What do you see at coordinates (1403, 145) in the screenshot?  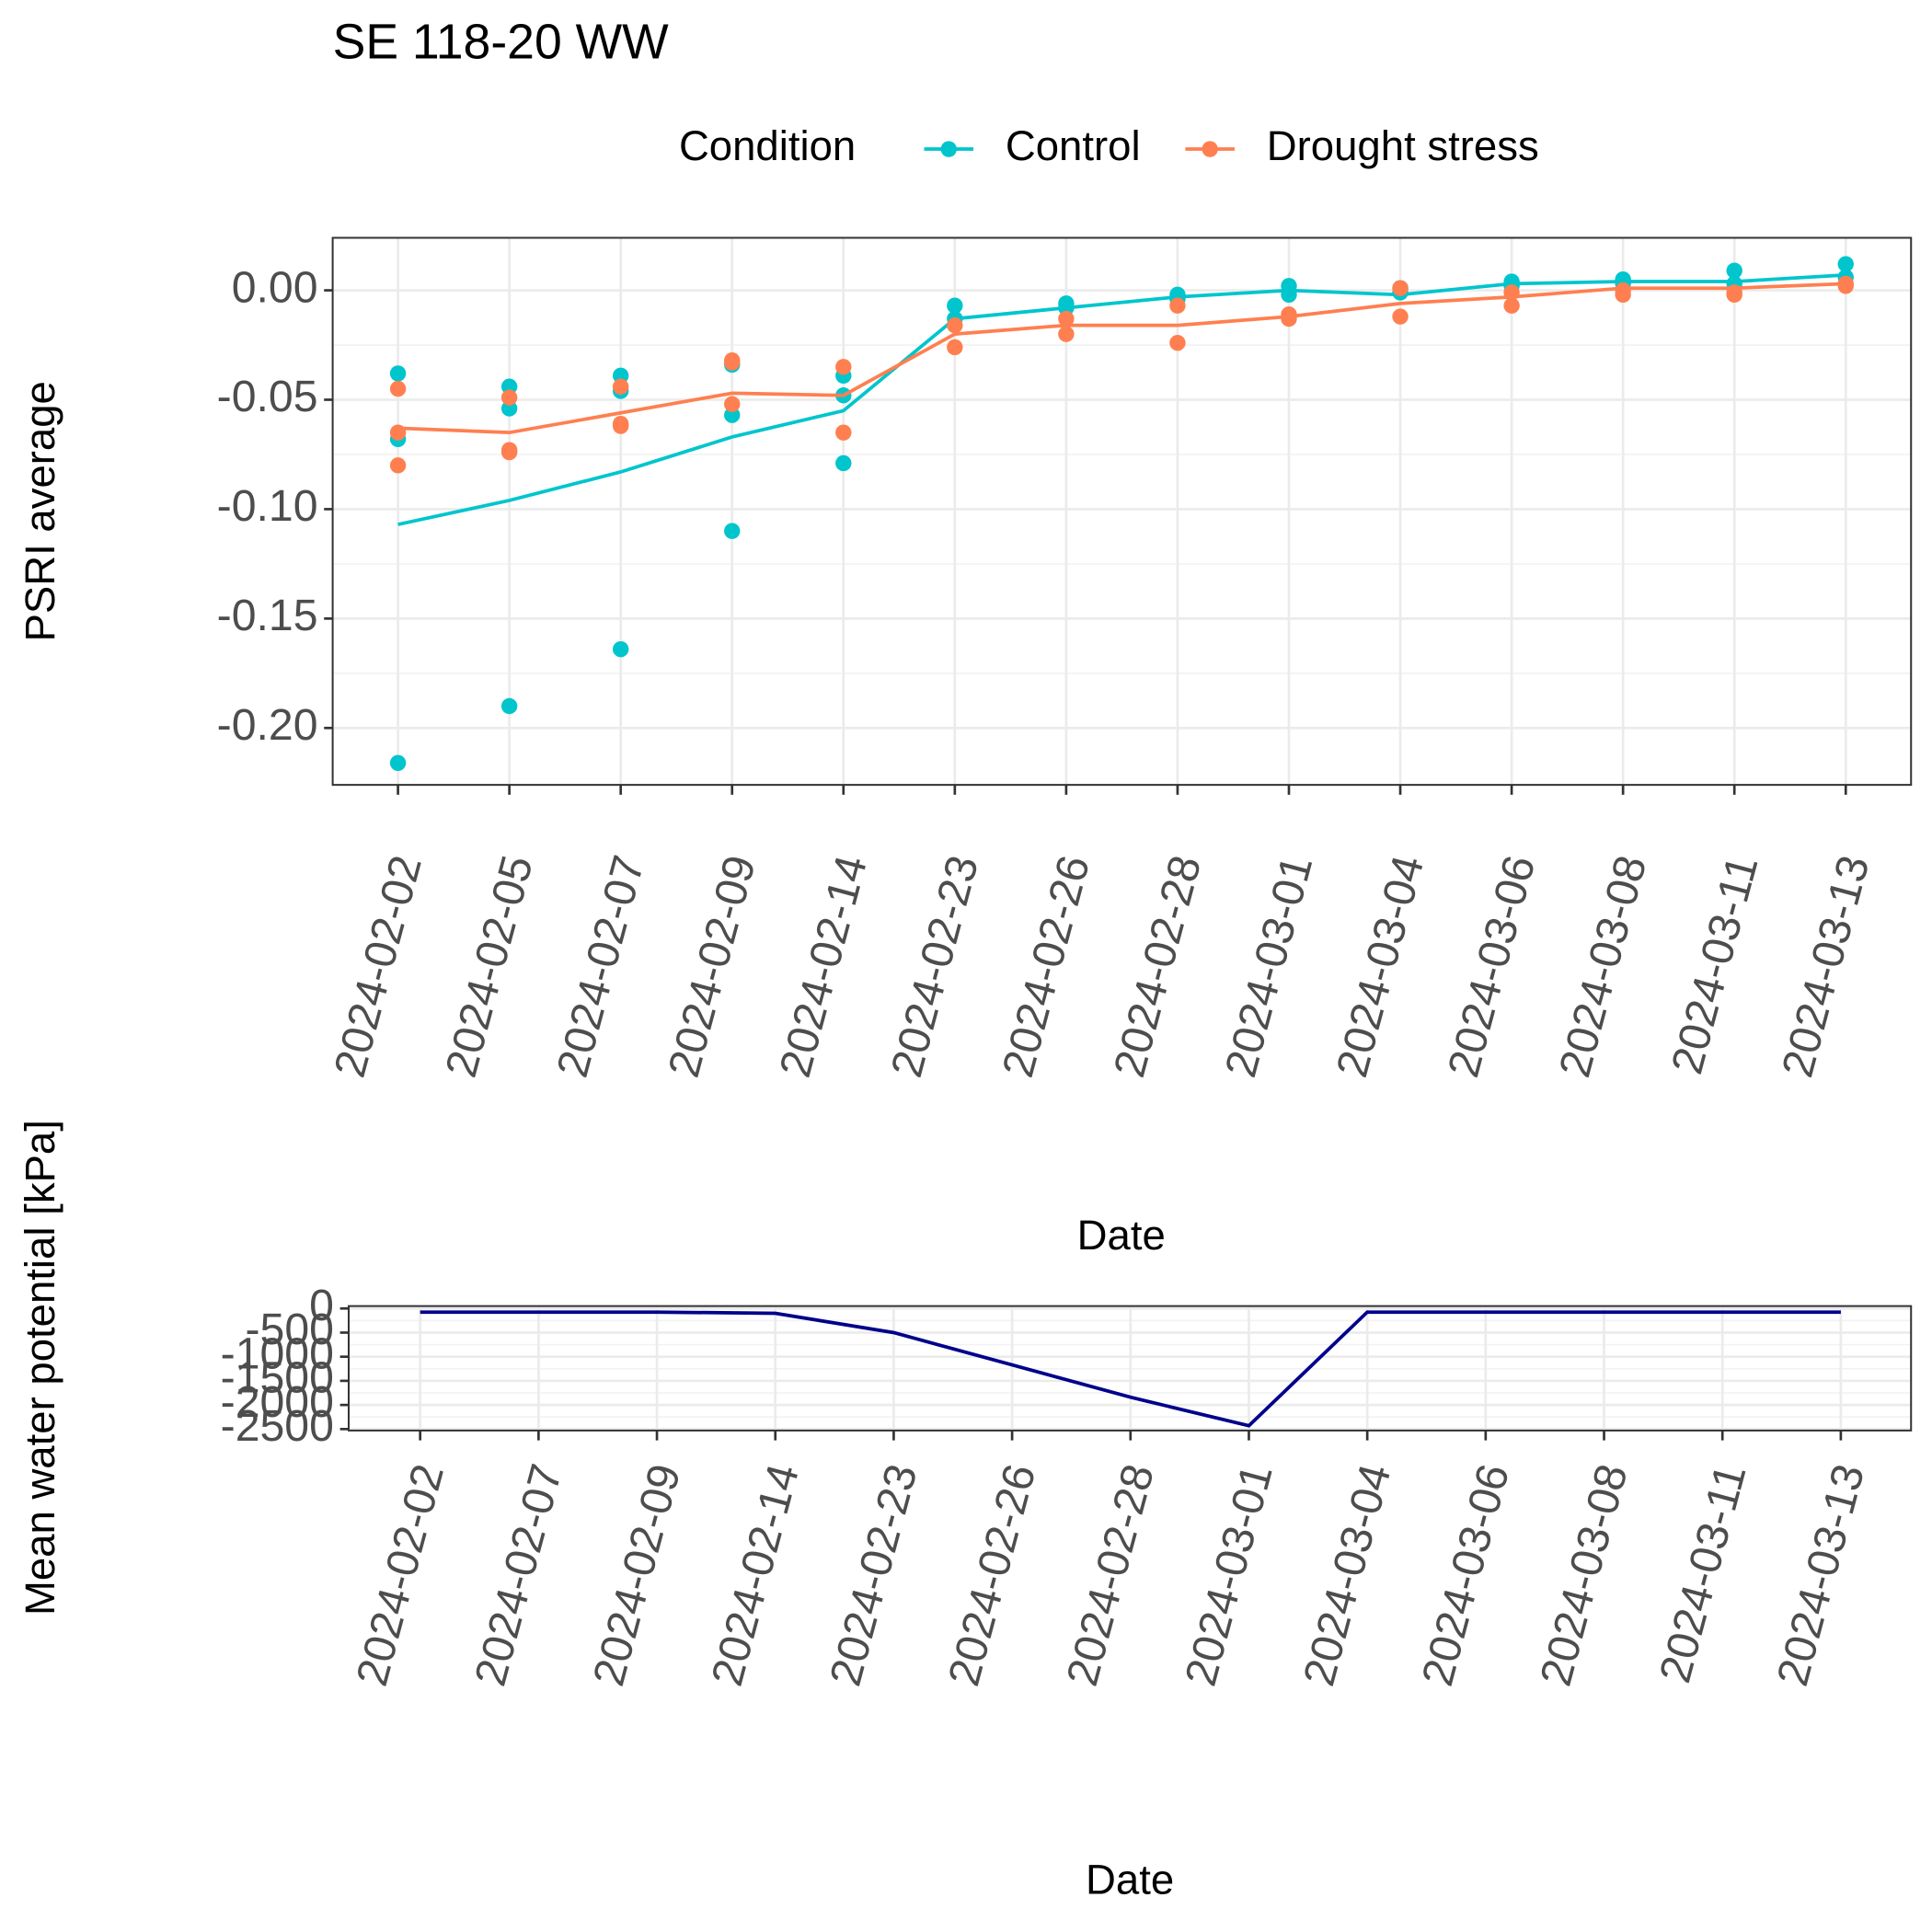 I see `legend-label: Drought stress` at bounding box center [1403, 145].